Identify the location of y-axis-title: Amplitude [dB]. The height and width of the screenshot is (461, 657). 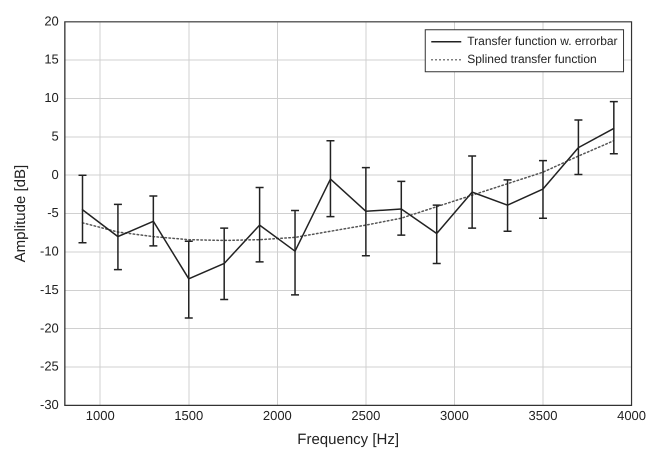
(21, 213).